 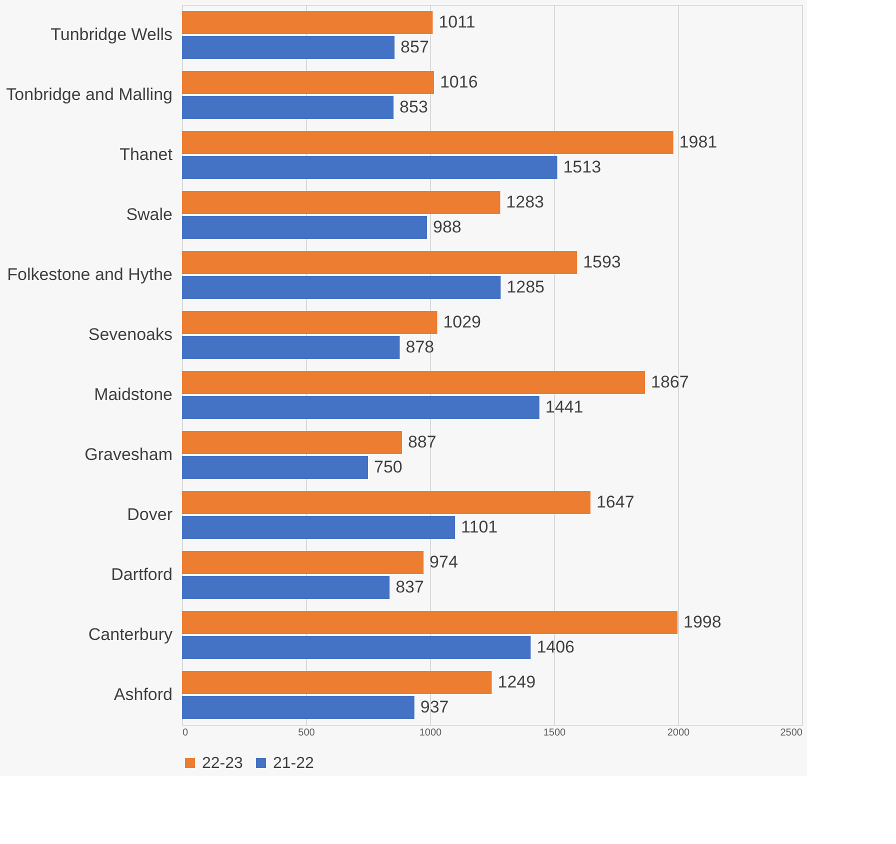 I want to click on data-label: 1513, so click(x=582, y=167).